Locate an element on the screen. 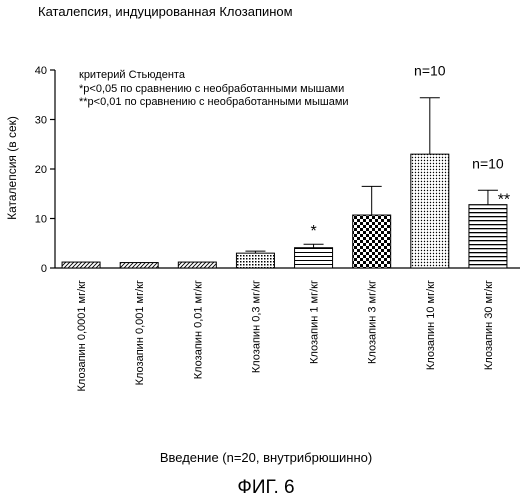 This screenshot has height=499, width=527. bar-annotation: * is located at coordinates (313, 231).